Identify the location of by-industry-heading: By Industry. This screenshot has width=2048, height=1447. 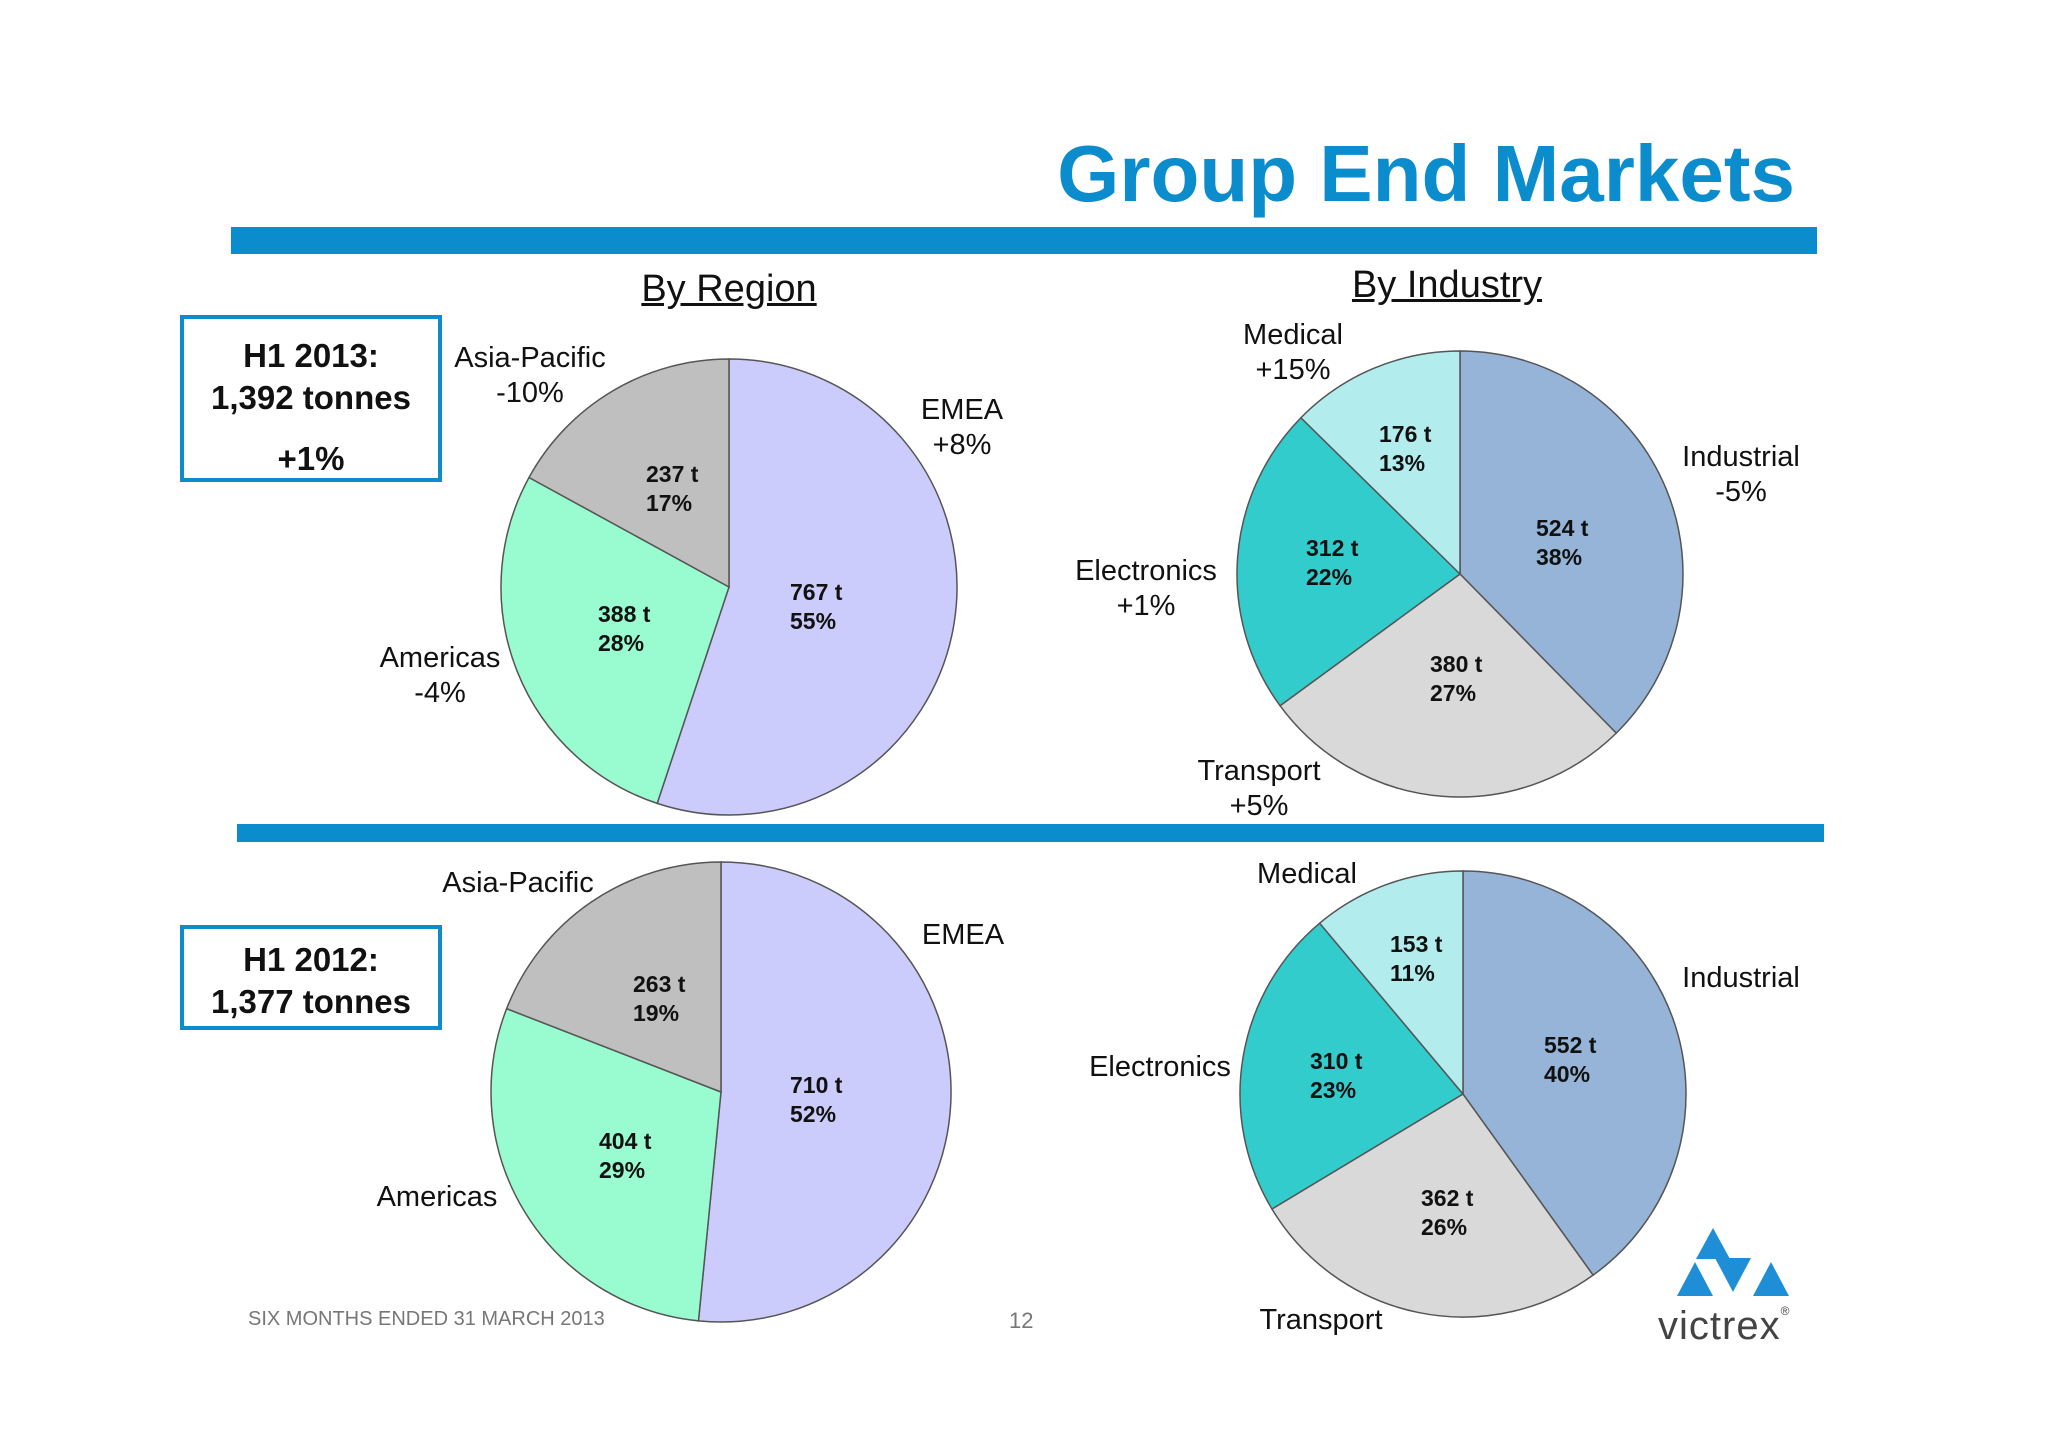
(1447, 285).